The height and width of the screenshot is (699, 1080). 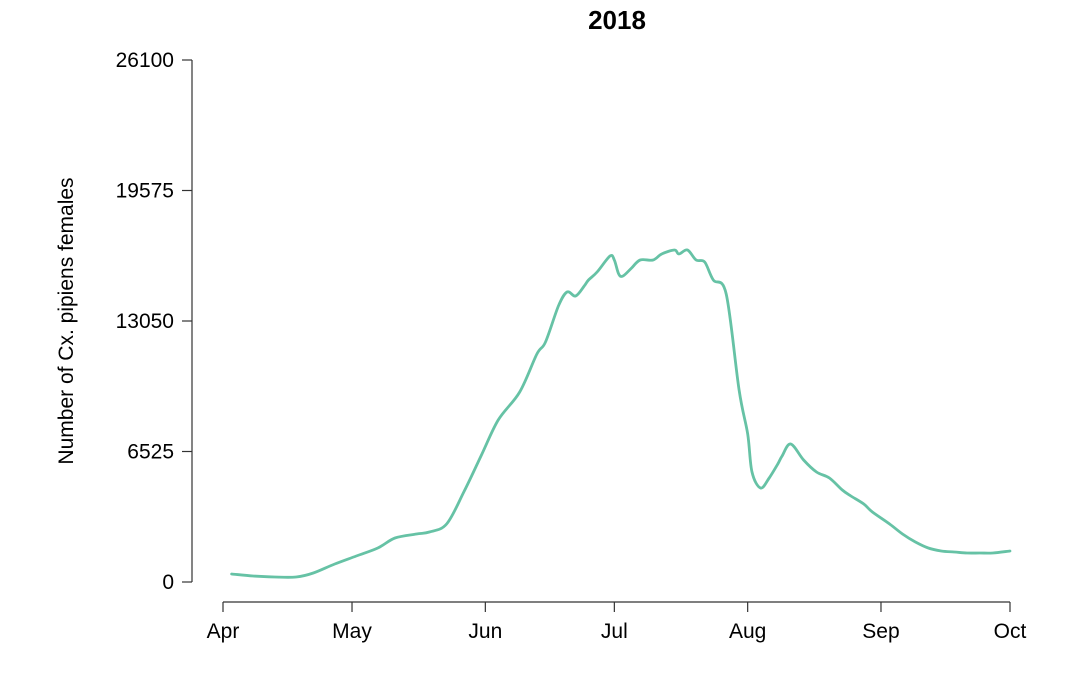 I want to click on x-axis-ticks: Apr May Jun Jul Aug Sep Oct, so click(x=617, y=622).